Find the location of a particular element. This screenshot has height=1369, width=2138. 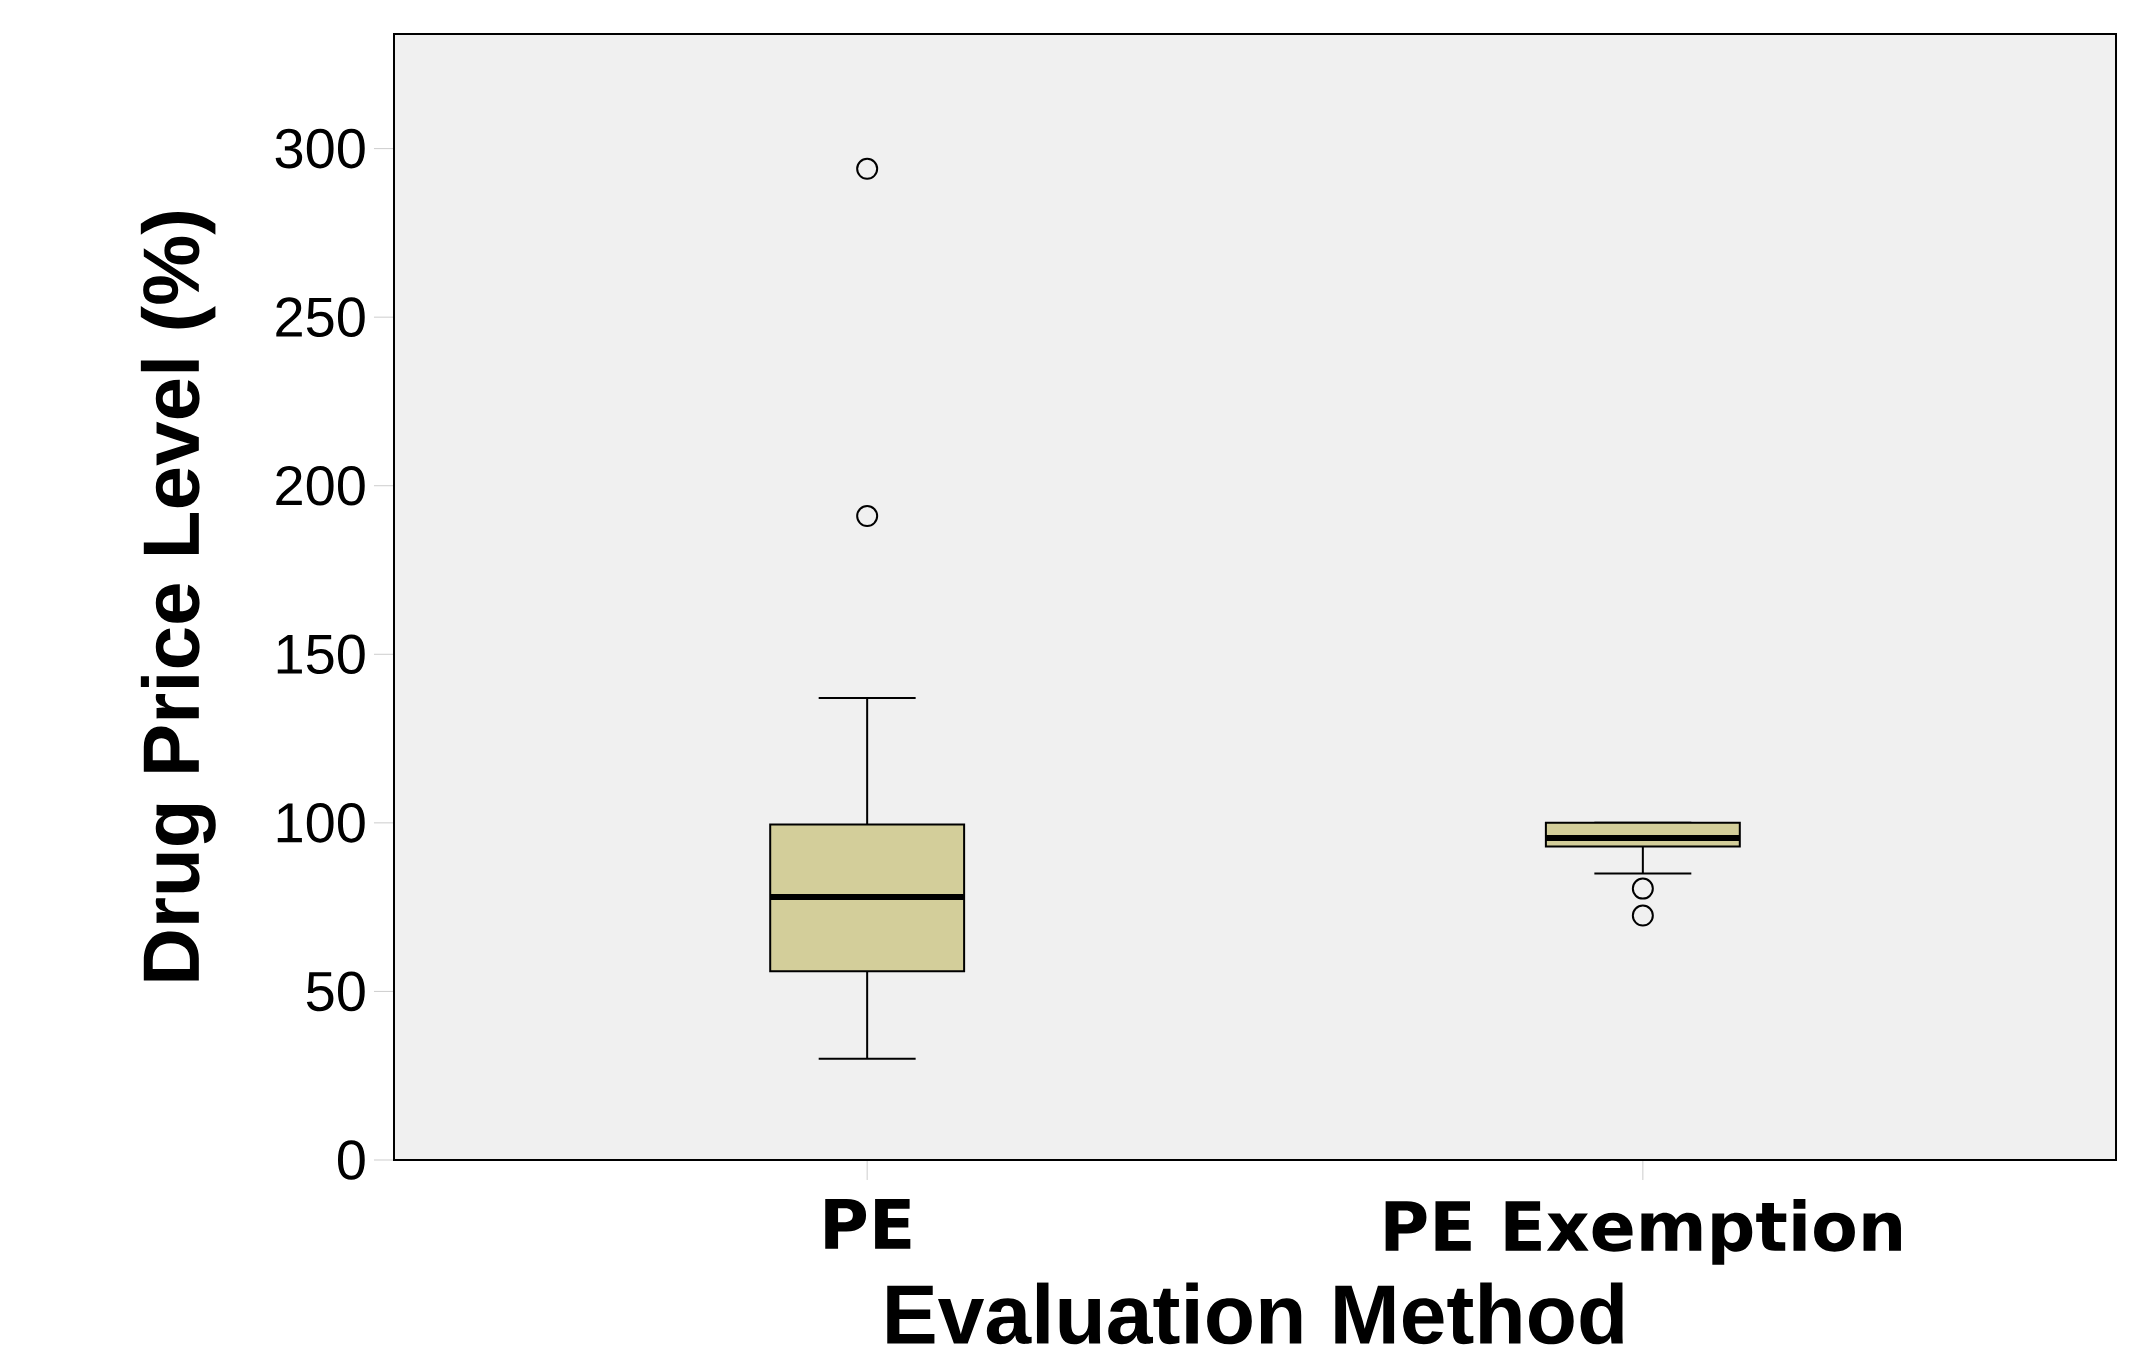

x-tick-label: PE is located at coordinates (868, 1224).